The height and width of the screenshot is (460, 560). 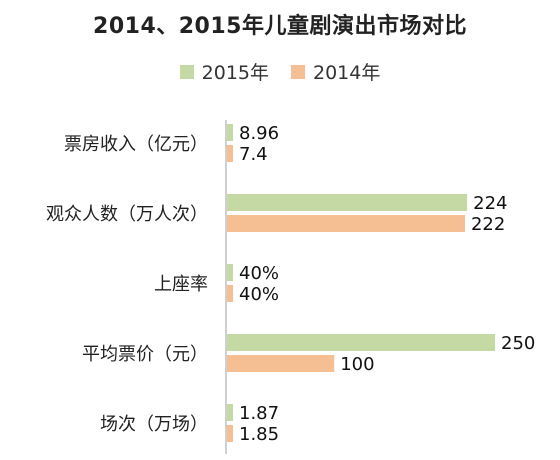 I want to click on data-label: 1.85, so click(x=259, y=434).